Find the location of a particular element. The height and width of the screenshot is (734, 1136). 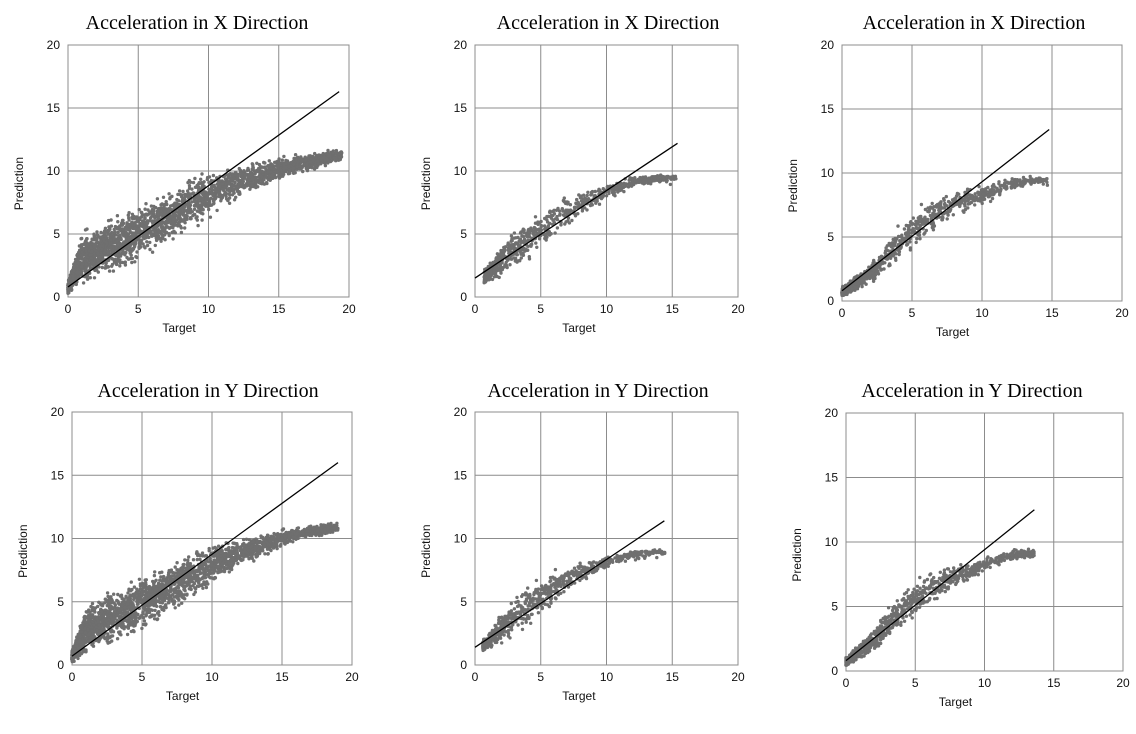

x-tick-label: 5 is located at coordinates (142, 677).